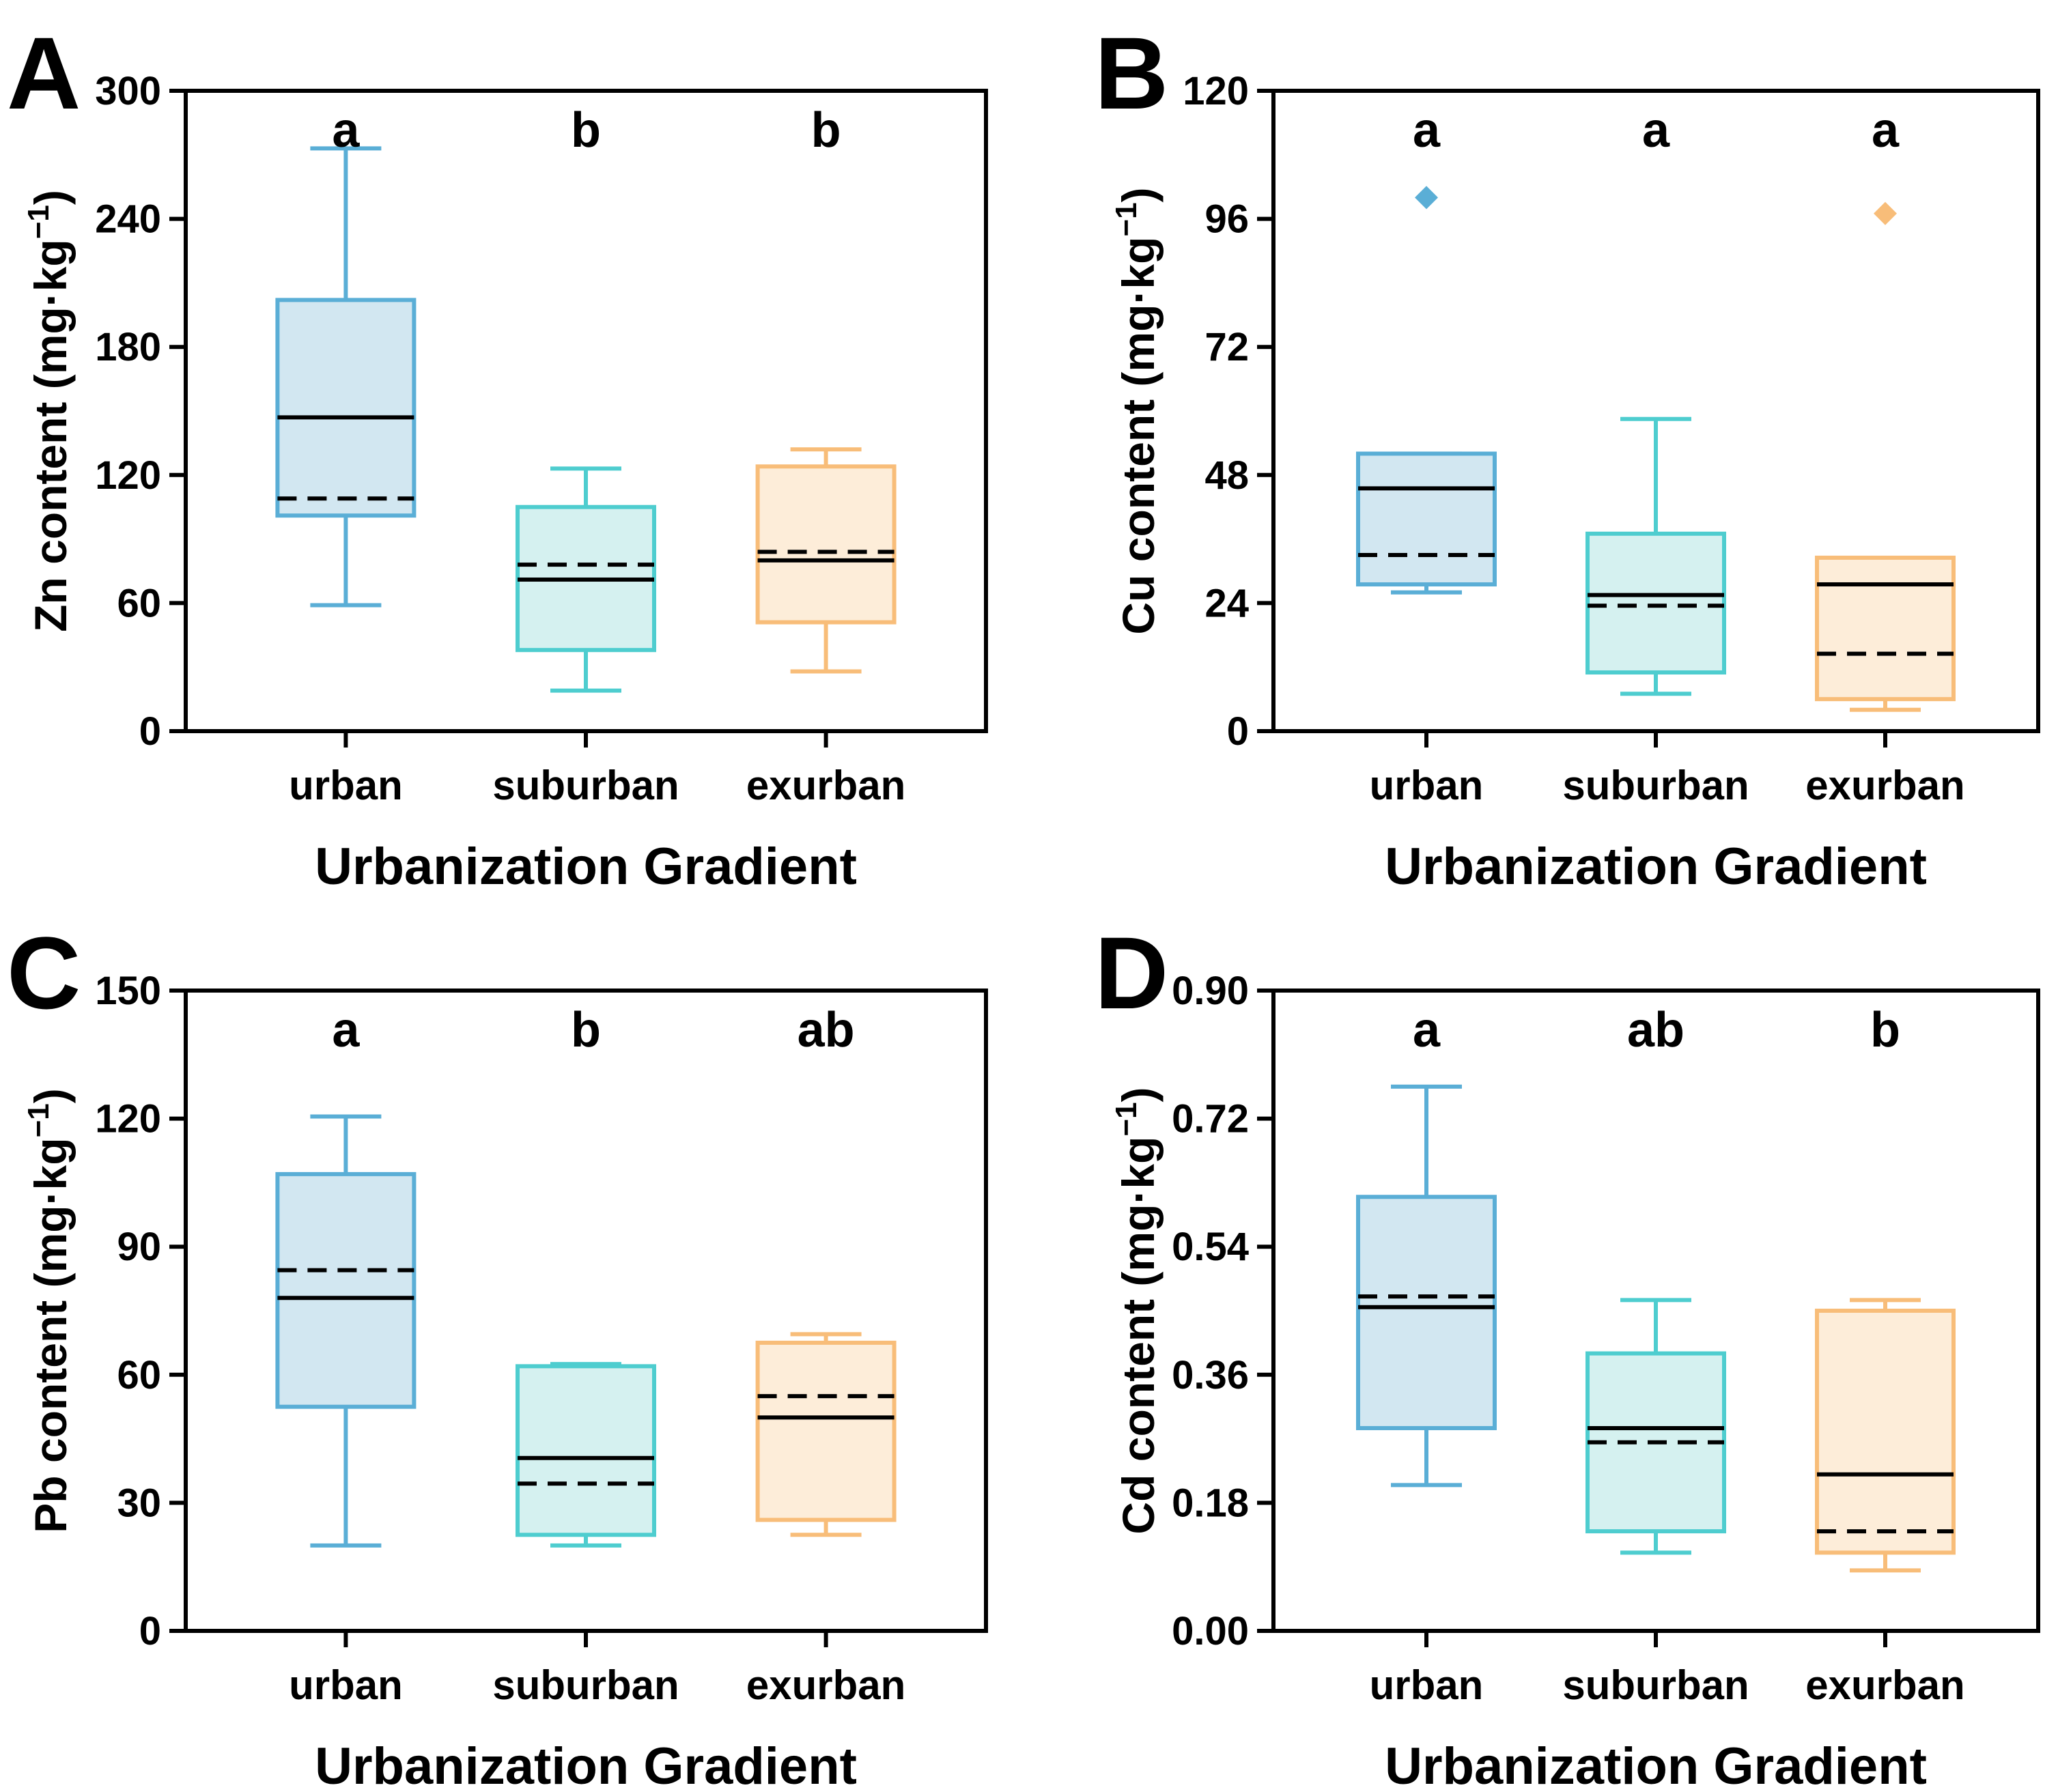 This screenshot has height=1792, width=2058. I want to click on sig-letter-suburban: a, so click(1656, 130).